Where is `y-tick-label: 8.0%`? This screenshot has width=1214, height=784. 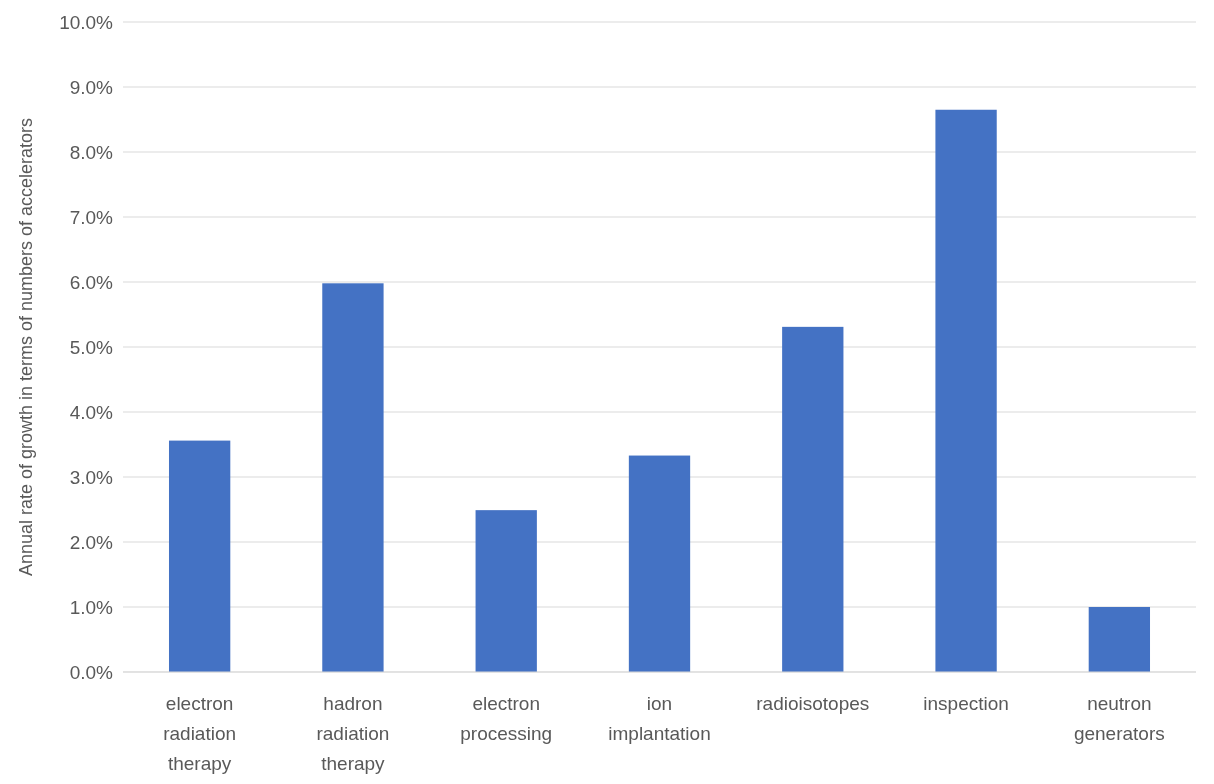
y-tick-label: 8.0% is located at coordinates (91, 152).